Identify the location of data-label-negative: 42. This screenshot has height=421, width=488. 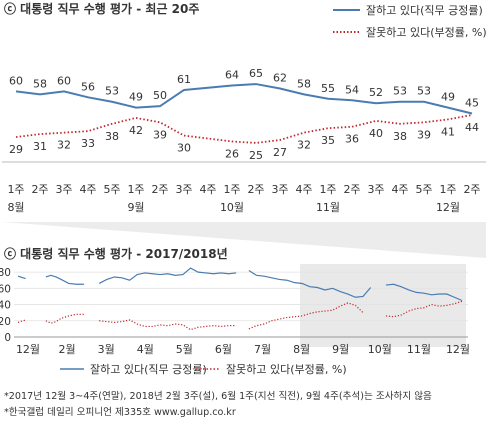
(136, 130).